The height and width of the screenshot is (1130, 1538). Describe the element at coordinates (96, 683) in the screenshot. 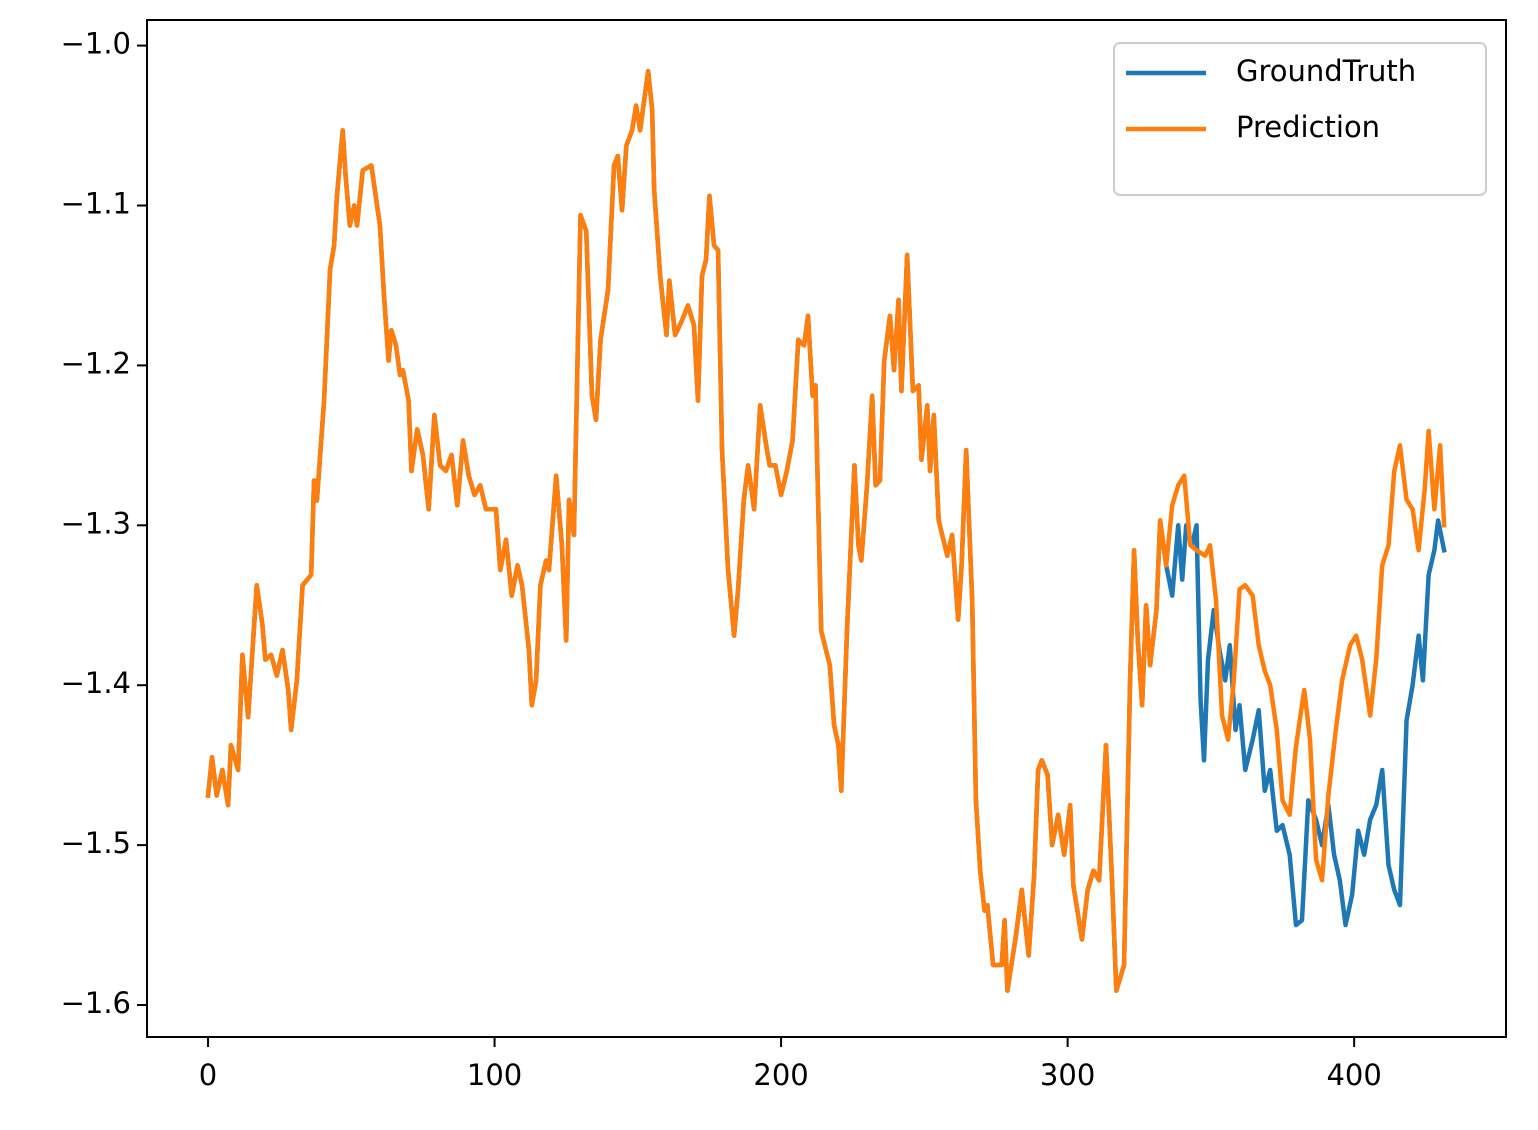

I see `y-tick-label: −1.4` at that location.